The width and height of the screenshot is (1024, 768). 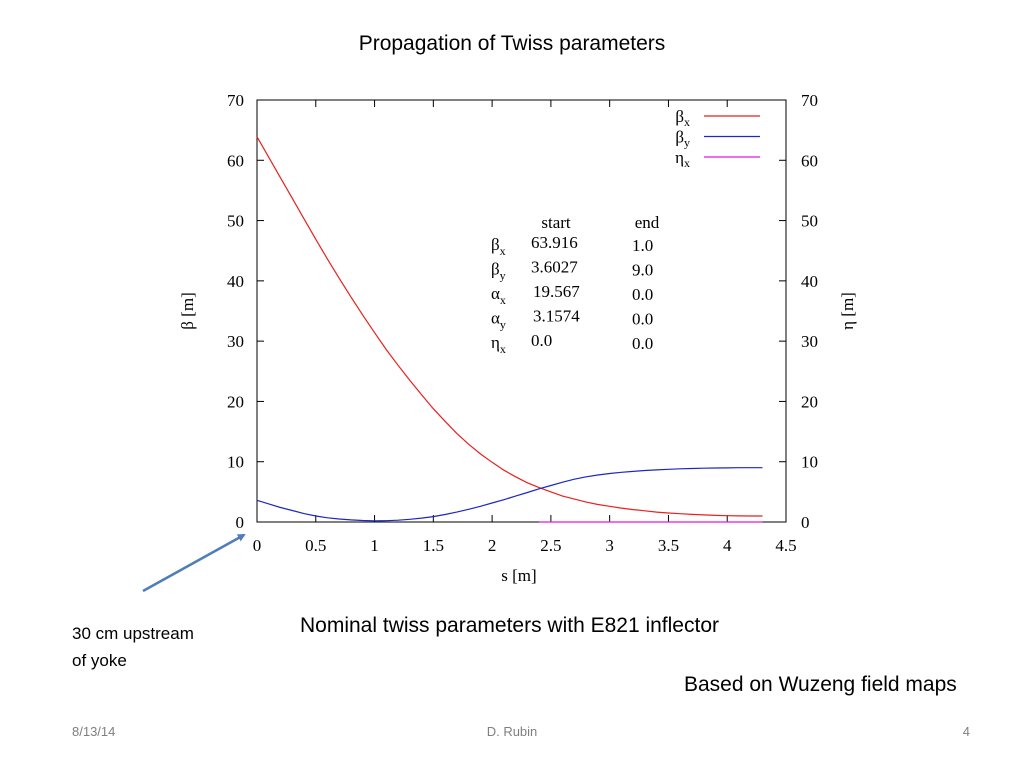 I want to click on table-header-start: start, so click(x=556, y=222).